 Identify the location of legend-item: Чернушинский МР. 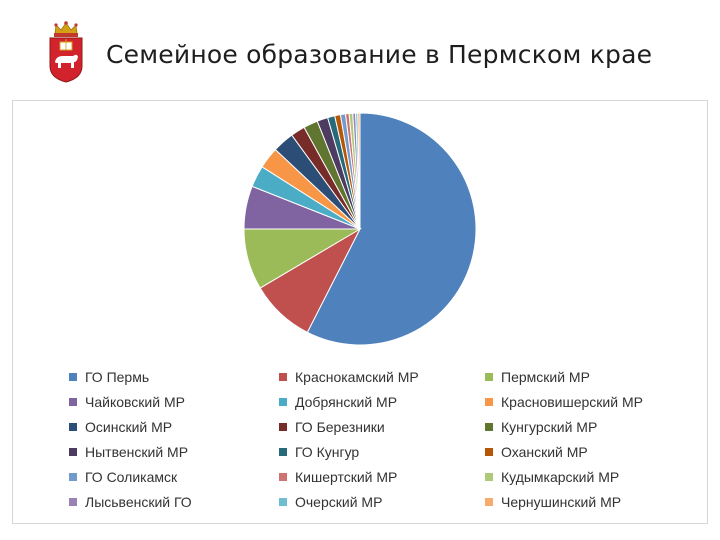
(585, 501).